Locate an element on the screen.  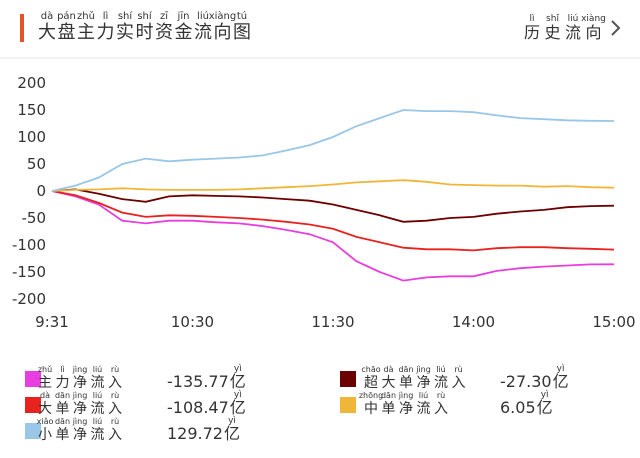
legend-value: 6.05 is located at coordinates (518, 407).